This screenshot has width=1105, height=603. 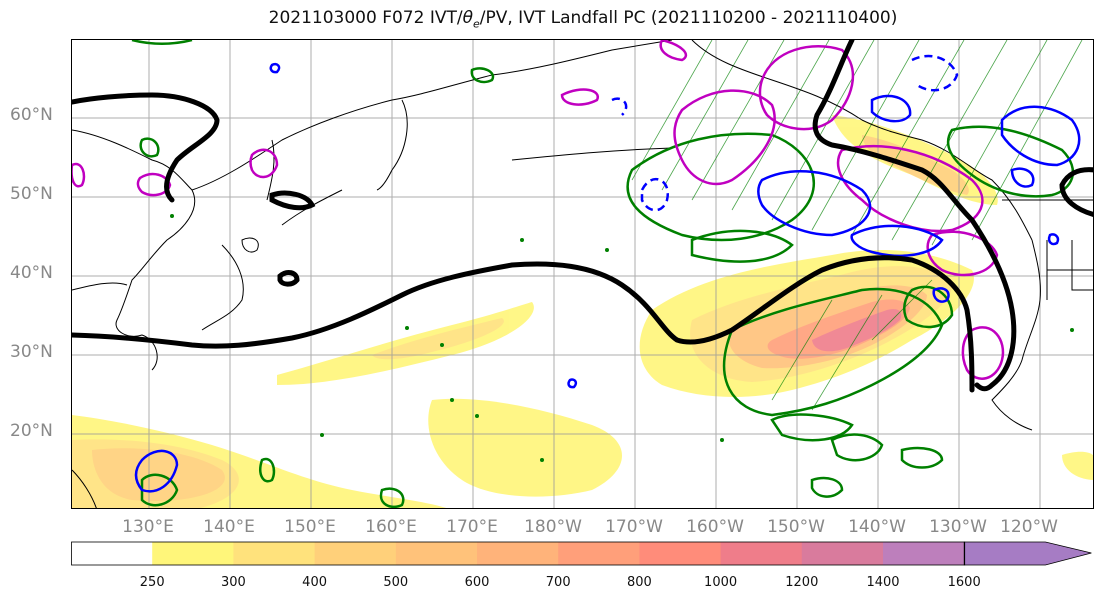 I want to click on lon-label-150e: 150°E, so click(x=310, y=527).